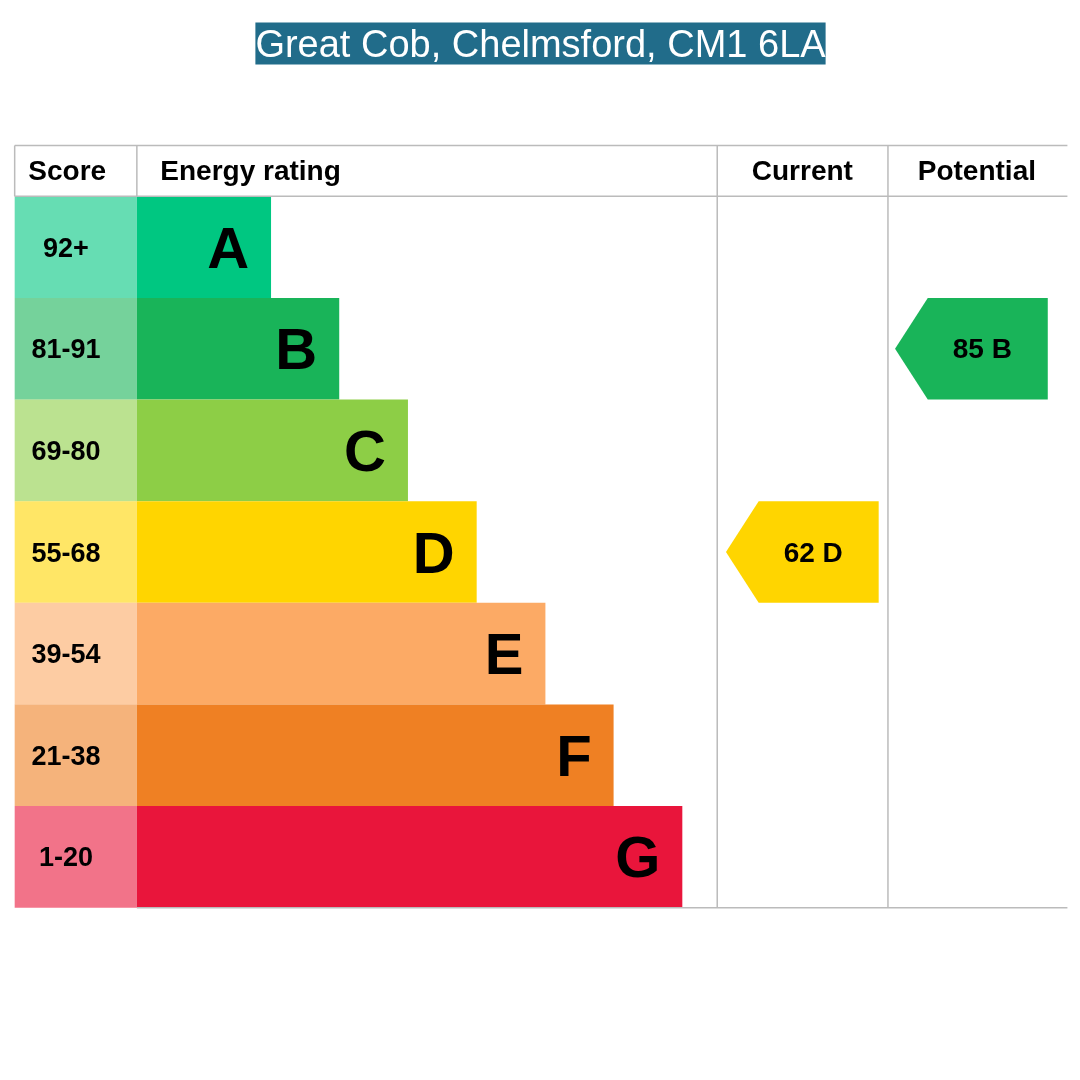 Image resolution: width=1080 pixels, height=1080 pixels. What do you see at coordinates (541, 43) in the screenshot?
I see `chart-title: Great Cob, Chelmsford, CM1 6LA` at bounding box center [541, 43].